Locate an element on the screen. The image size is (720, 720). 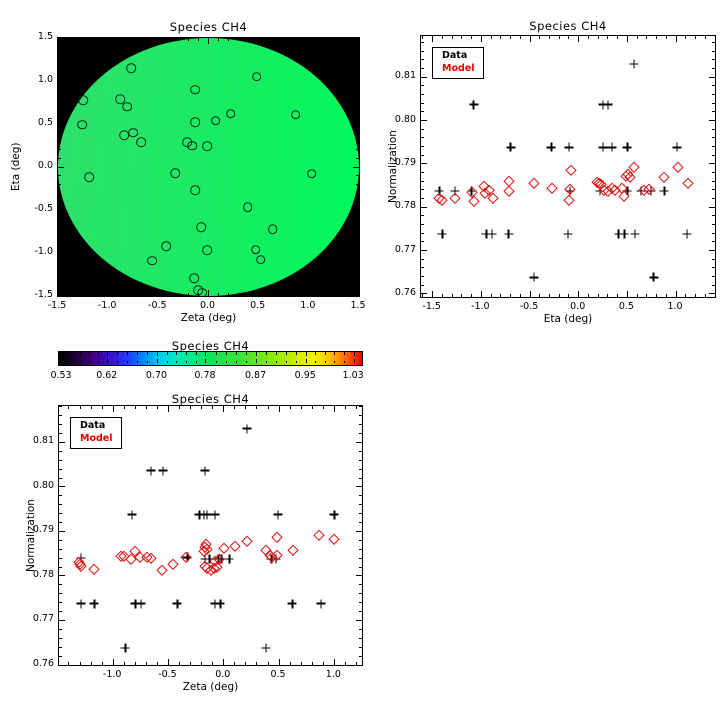
tick-label: 0.76 is located at coordinates (405, 292).